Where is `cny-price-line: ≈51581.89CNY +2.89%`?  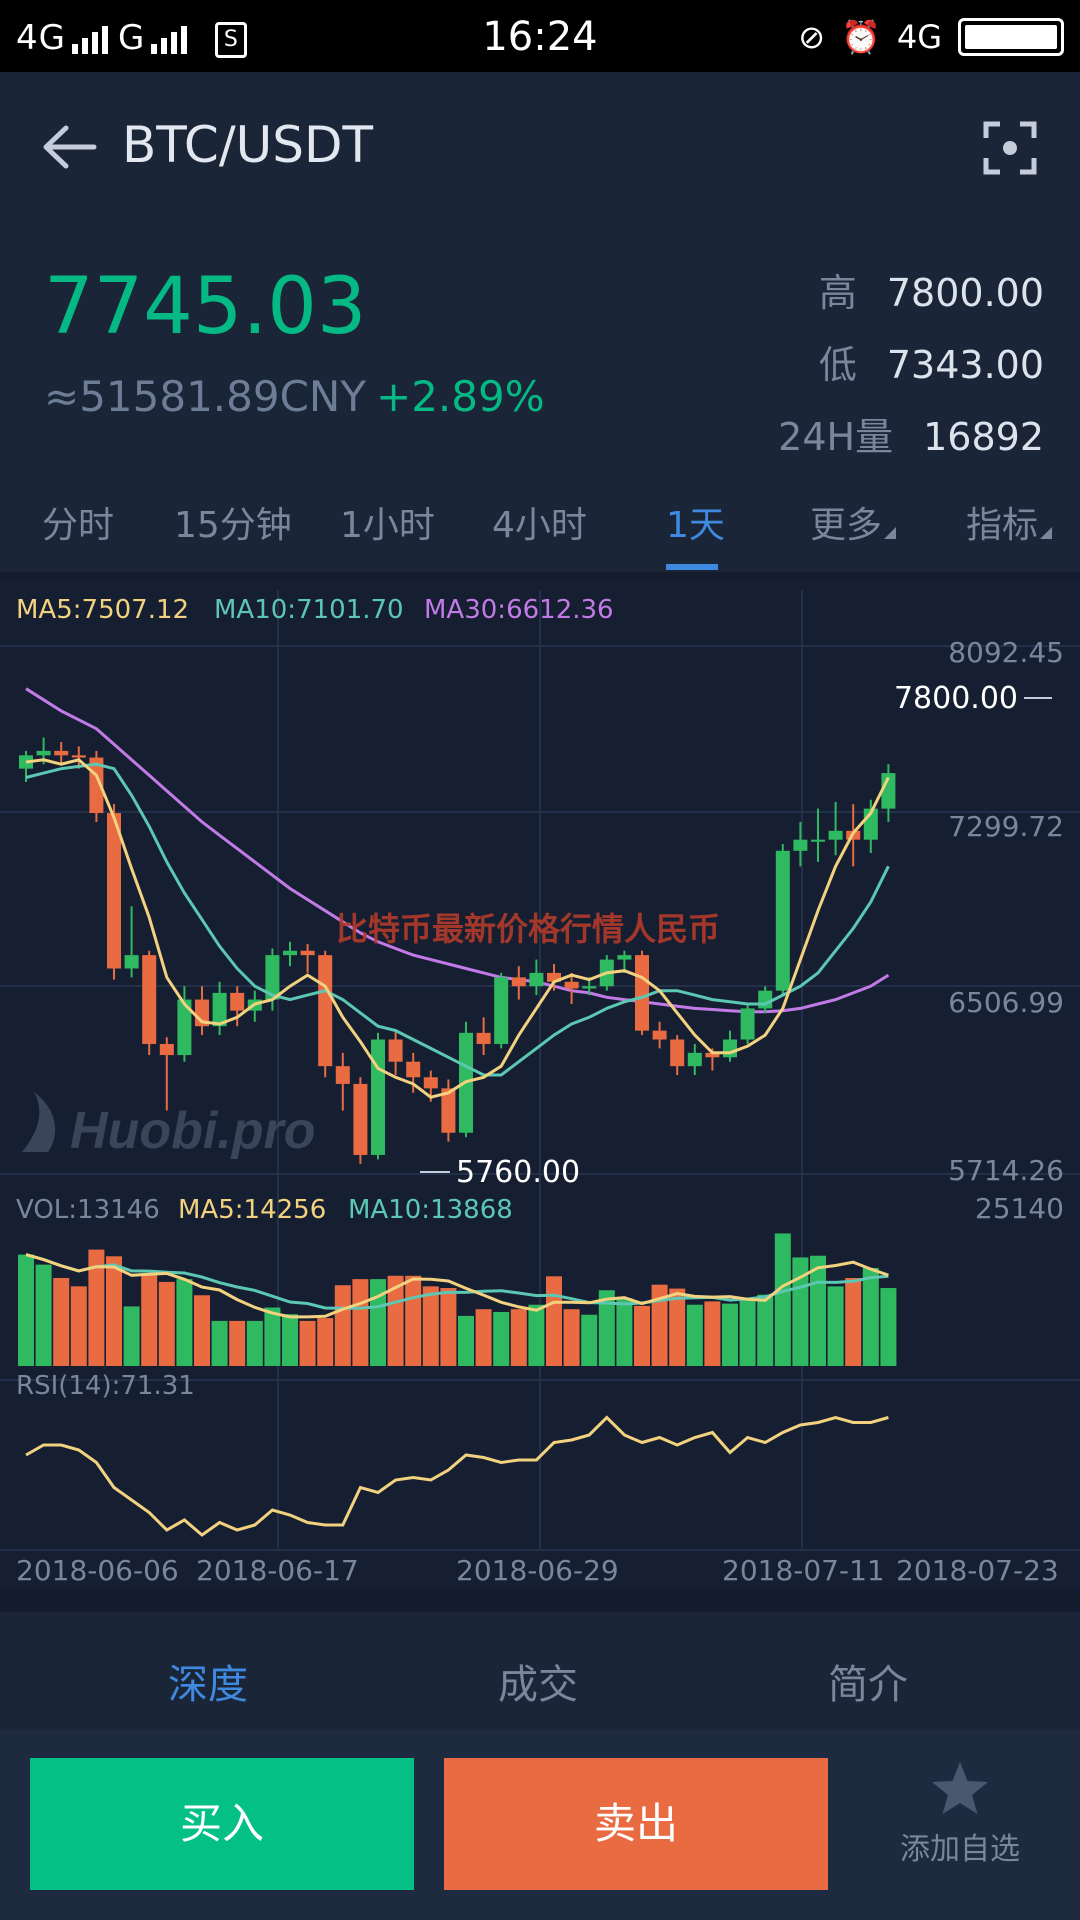
cny-price-line: ≈51581.89CNY +2.89% is located at coordinates (294, 396).